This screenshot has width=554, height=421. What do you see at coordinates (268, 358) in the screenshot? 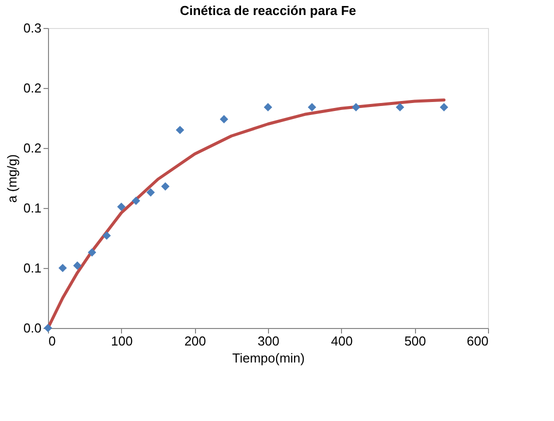
I see `x-axis-title: Tiempo(min)` at bounding box center [268, 358].